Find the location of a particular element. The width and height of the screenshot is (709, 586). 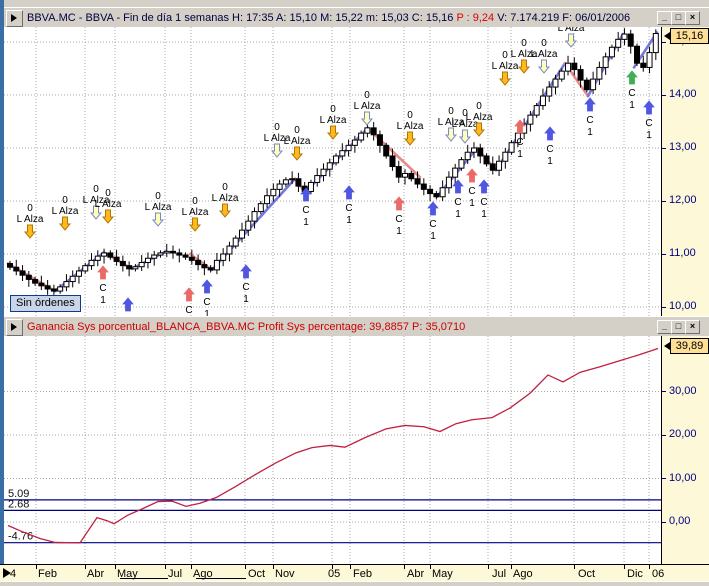

maximize-icon: □ is located at coordinates (678, 17).